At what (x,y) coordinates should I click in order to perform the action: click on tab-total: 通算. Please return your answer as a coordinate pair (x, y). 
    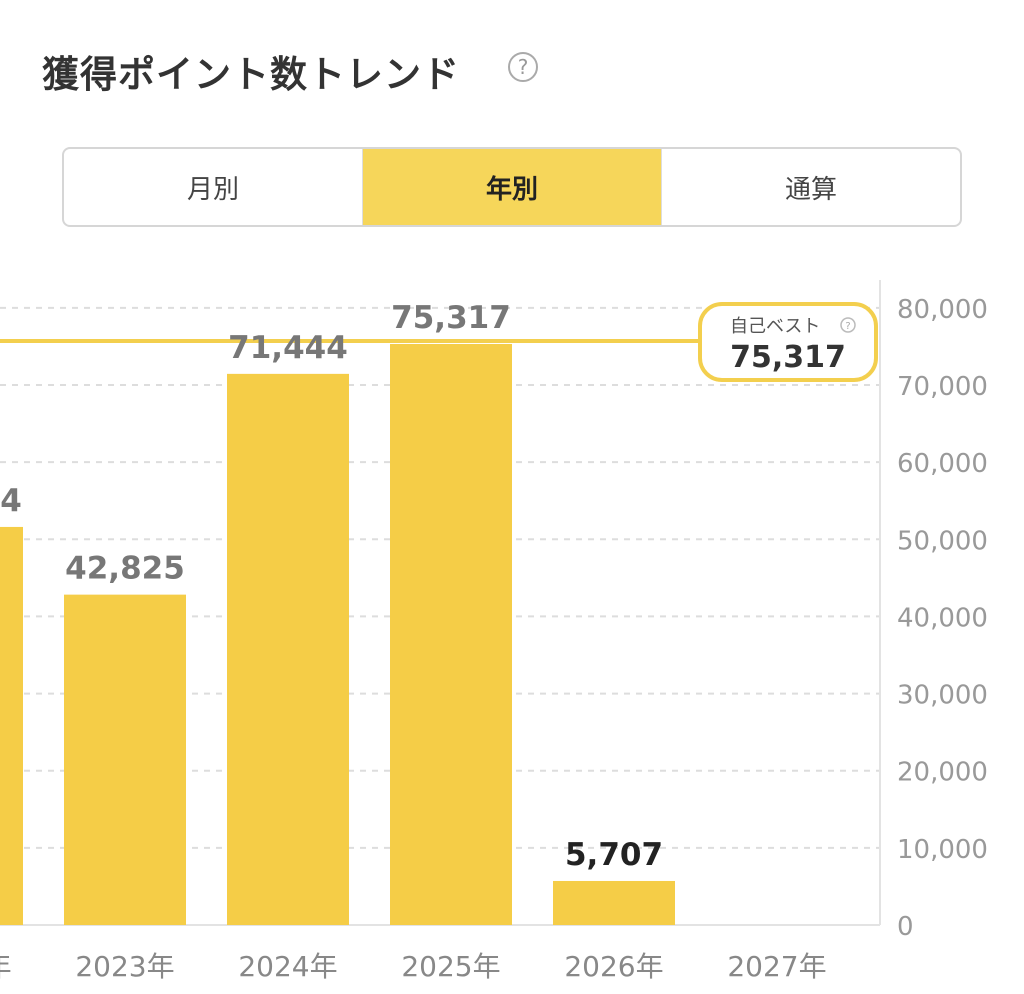
    Looking at the image, I should click on (810, 189).